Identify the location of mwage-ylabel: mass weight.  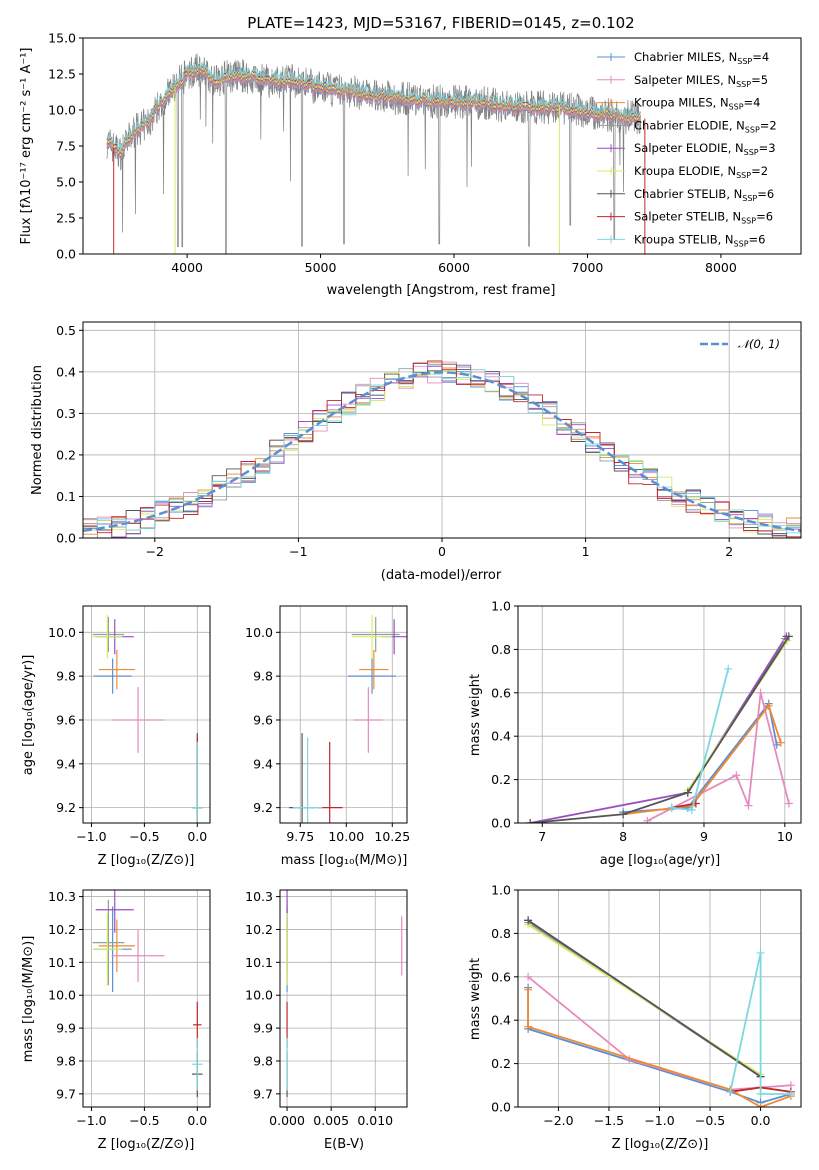
(475, 715).